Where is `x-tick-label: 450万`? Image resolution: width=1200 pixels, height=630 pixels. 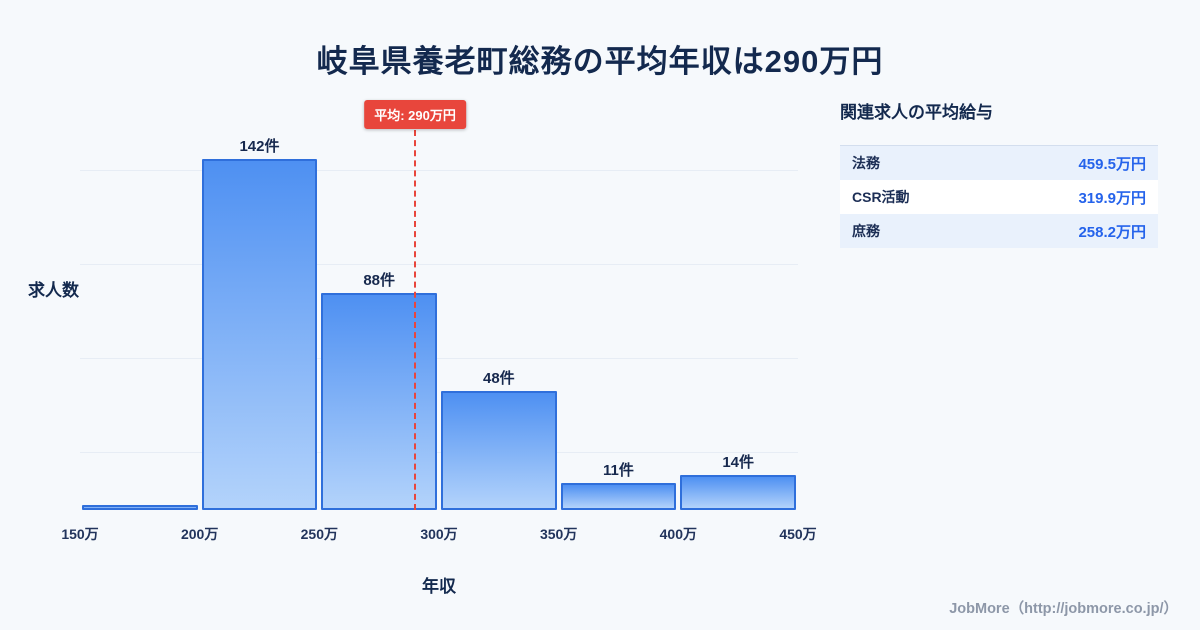 x-tick-label: 450万 is located at coordinates (798, 534).